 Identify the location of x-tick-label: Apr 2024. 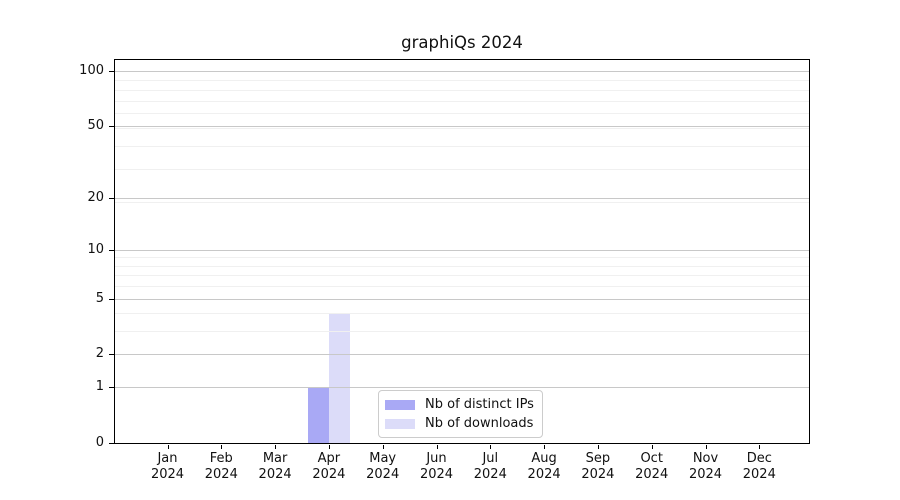
(329, 466).